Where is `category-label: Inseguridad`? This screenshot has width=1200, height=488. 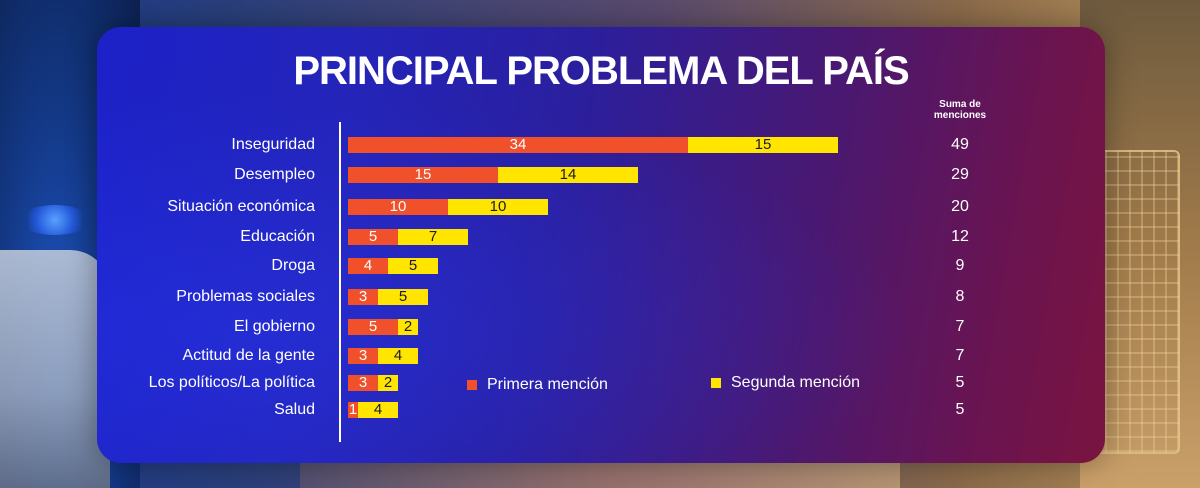
category-label: Inseguridad is located at coordinates (273, 144).